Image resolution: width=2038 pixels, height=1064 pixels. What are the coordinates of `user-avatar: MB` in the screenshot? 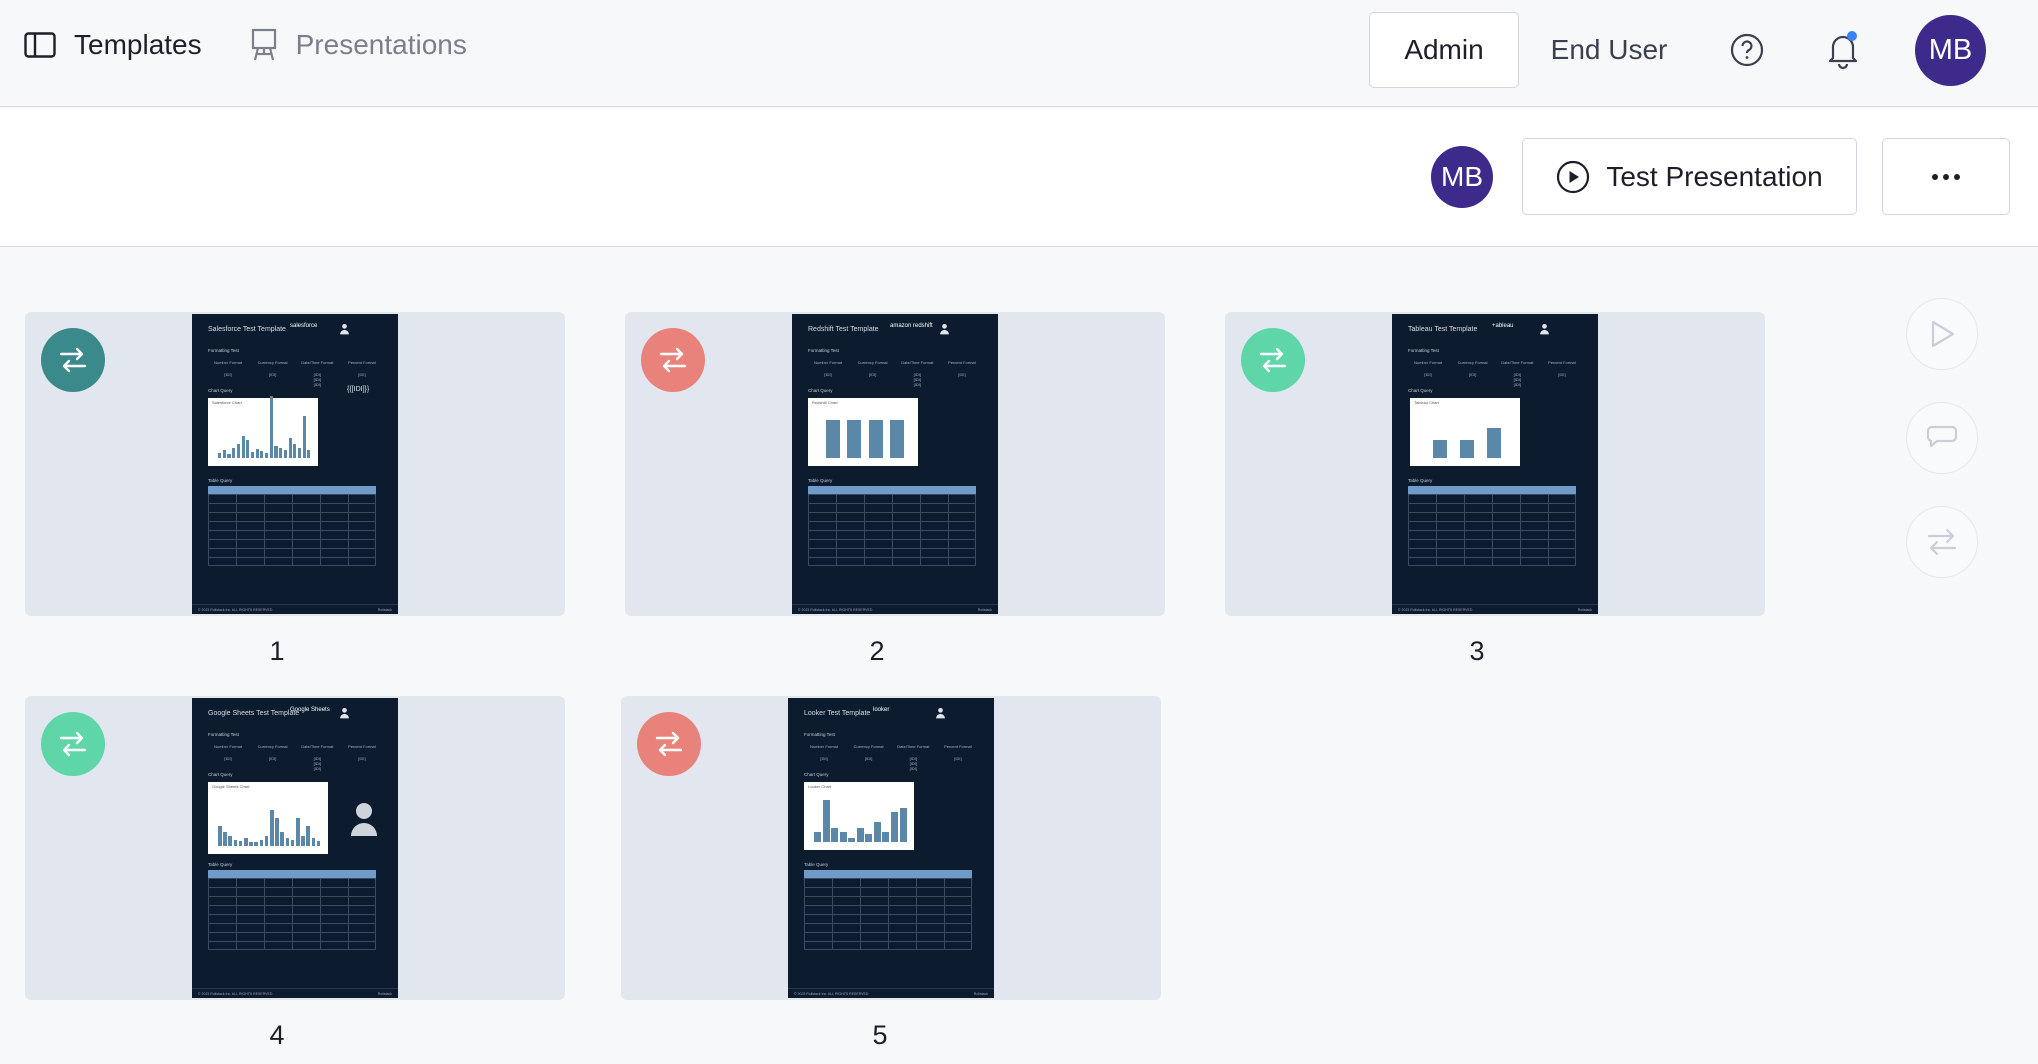 It's located at (1950, 50).